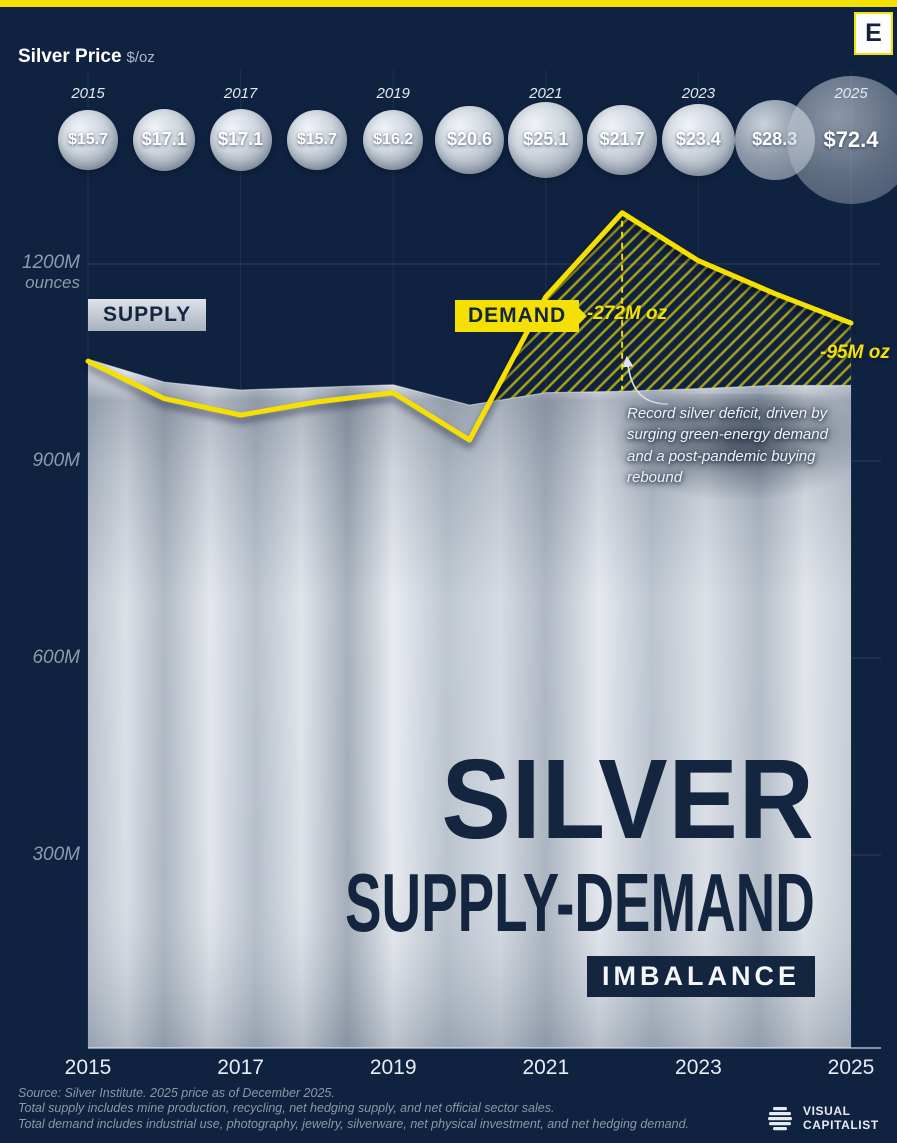  I want to click on main-title-line3-box: IMBALANCE, so click(459, 977).